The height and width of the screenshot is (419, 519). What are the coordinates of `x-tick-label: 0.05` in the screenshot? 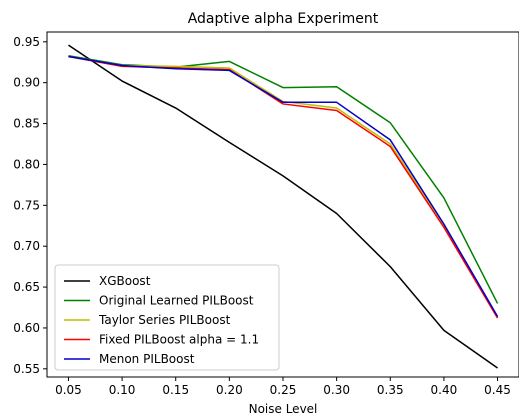 It's located at (68, 390).